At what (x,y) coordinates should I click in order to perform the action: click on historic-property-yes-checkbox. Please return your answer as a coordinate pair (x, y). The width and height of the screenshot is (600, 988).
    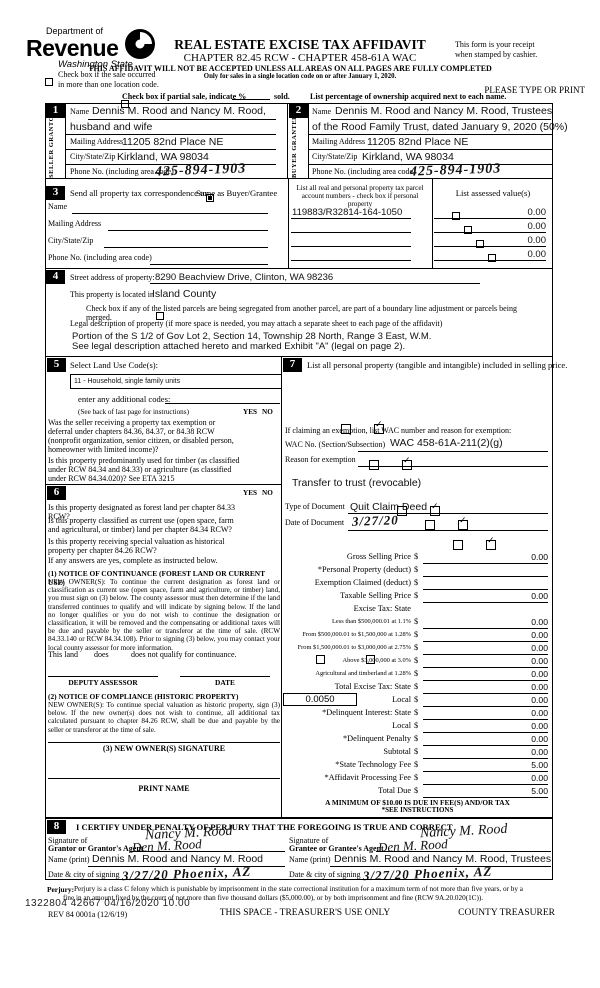
    Looking at the image, I should click on (458, 545).